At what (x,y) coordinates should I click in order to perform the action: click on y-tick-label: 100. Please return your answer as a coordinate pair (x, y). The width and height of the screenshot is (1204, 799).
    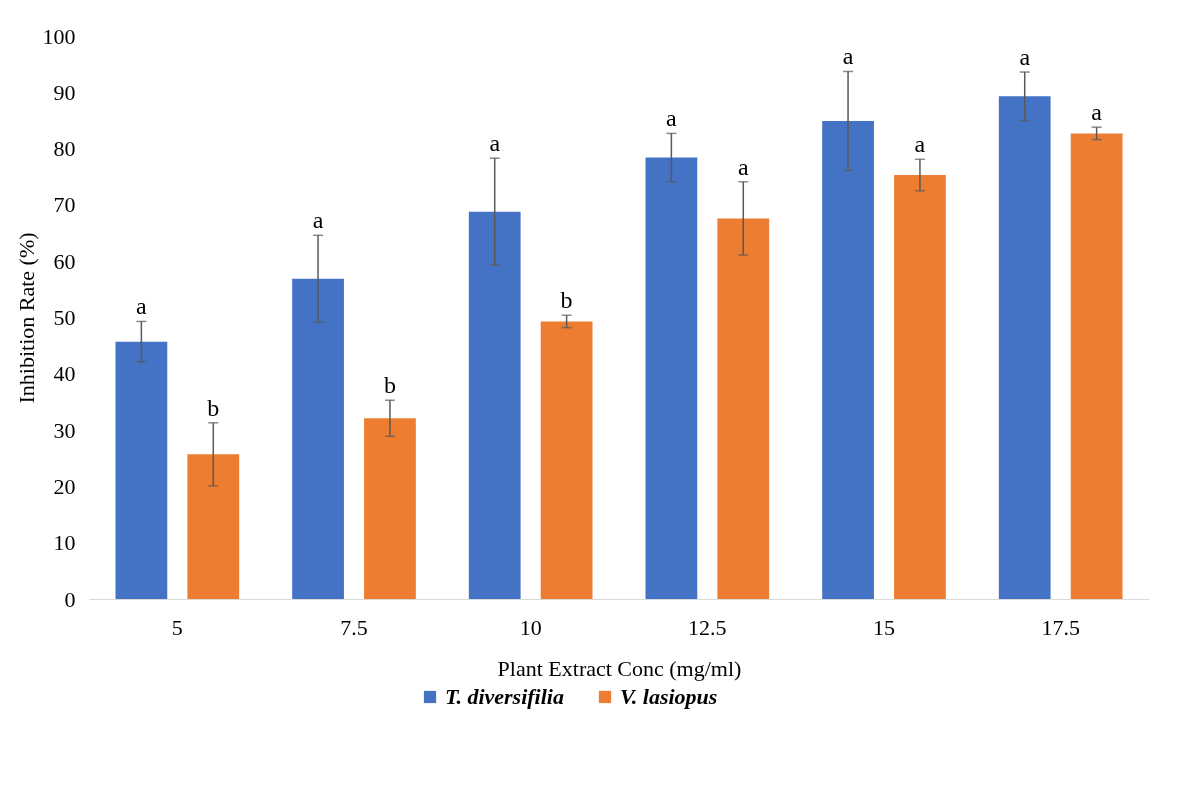
    Looking at the image, I should click on (59, 36).